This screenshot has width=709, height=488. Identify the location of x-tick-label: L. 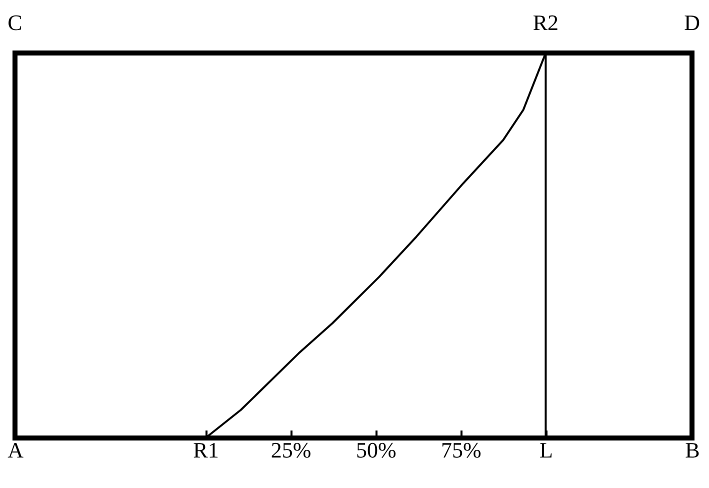
(546, 450).